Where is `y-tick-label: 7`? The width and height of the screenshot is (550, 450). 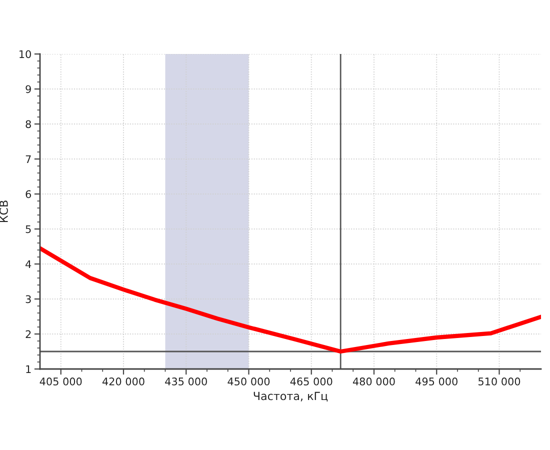 y-tick-label: 7 is located at coordinates (28, 159).